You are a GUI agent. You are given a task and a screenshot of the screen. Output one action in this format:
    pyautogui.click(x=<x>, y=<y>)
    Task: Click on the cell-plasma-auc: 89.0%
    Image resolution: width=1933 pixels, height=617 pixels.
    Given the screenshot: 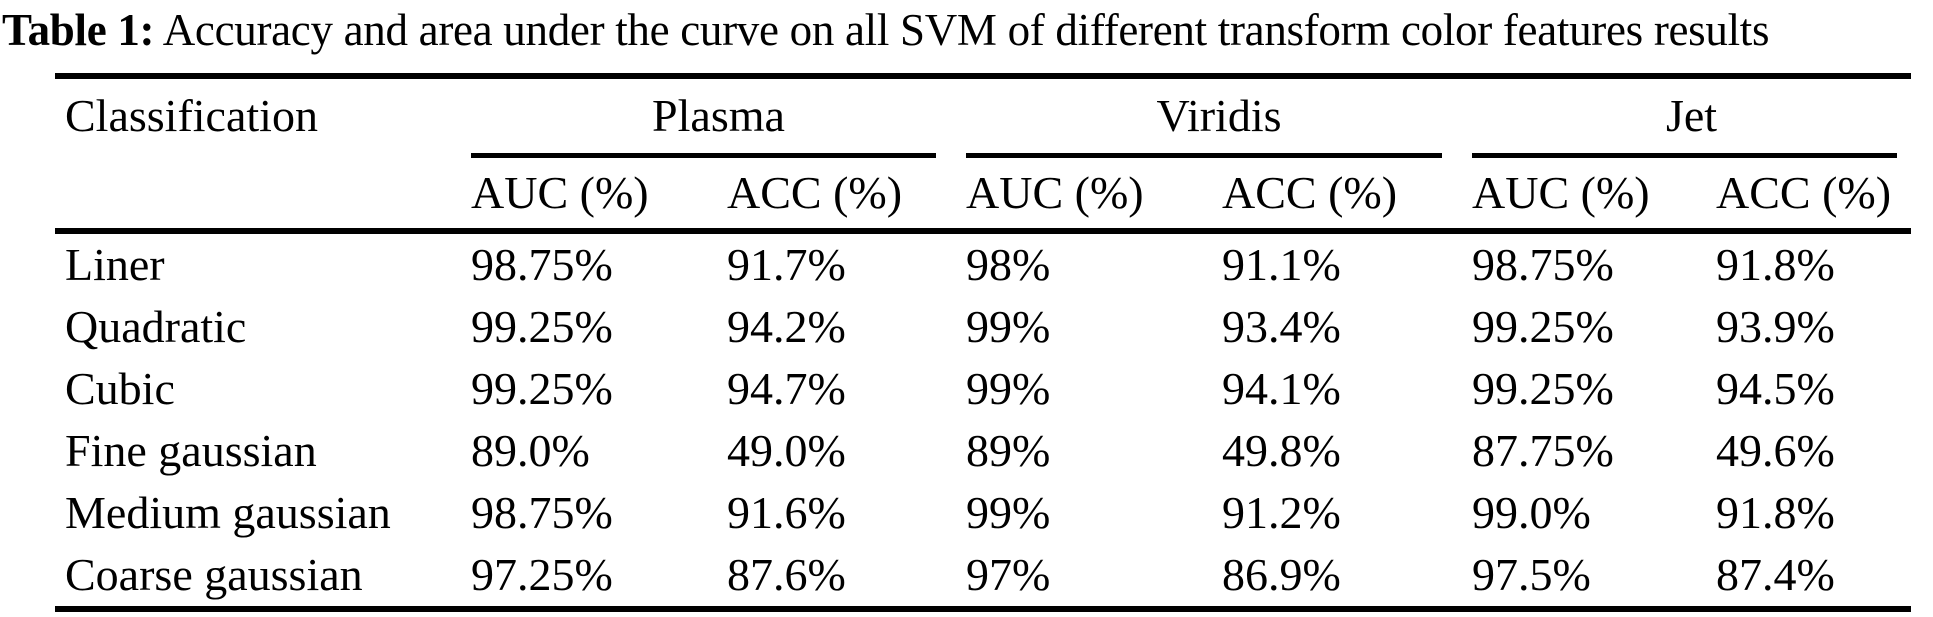 What is the action you would take?
    pyautogui.click(x=530, y=450)
    